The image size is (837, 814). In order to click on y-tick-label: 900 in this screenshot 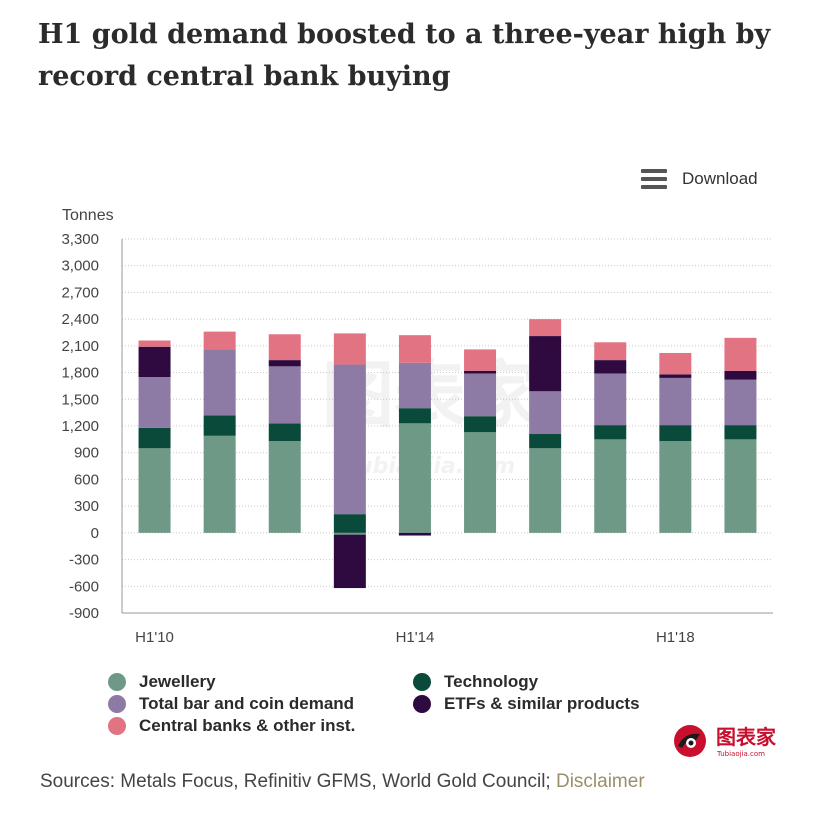, I will do `click(86, 453)`.